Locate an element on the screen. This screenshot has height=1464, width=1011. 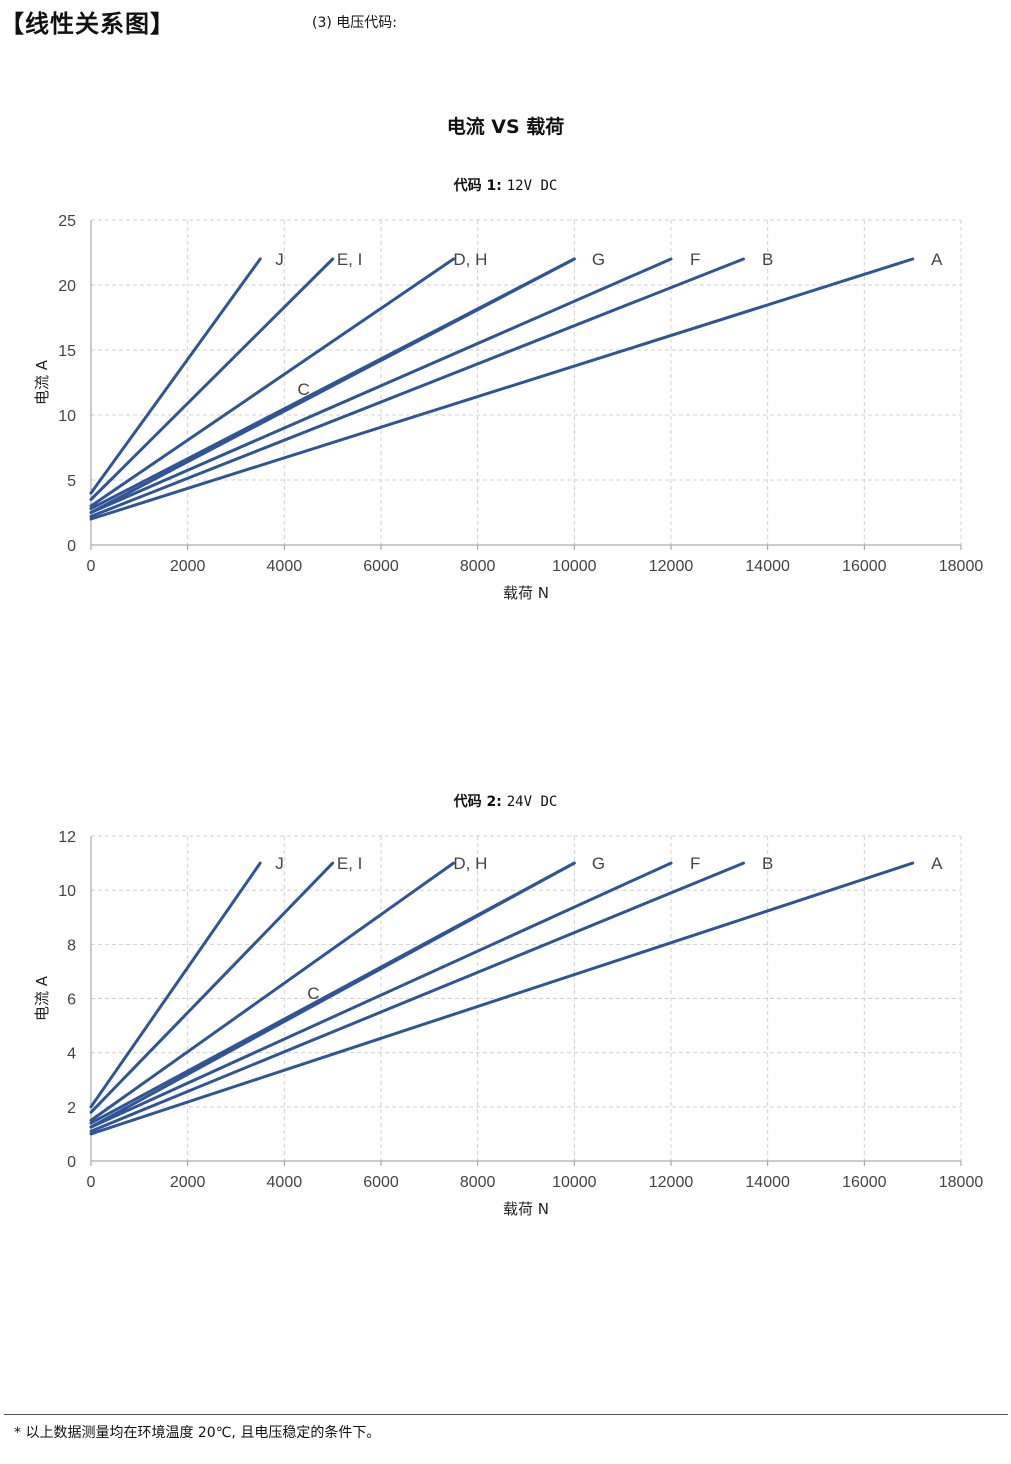
y-tick-label: 4 is located at coordinates (71, 1054).